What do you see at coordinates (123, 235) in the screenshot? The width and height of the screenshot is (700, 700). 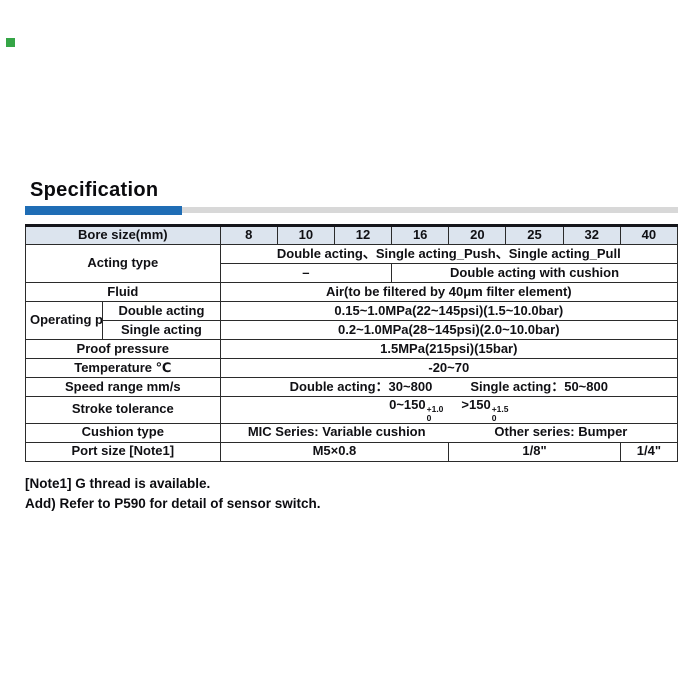 I see `bore-size-label: Bore size(mm)` at bounding box center [123, 235].